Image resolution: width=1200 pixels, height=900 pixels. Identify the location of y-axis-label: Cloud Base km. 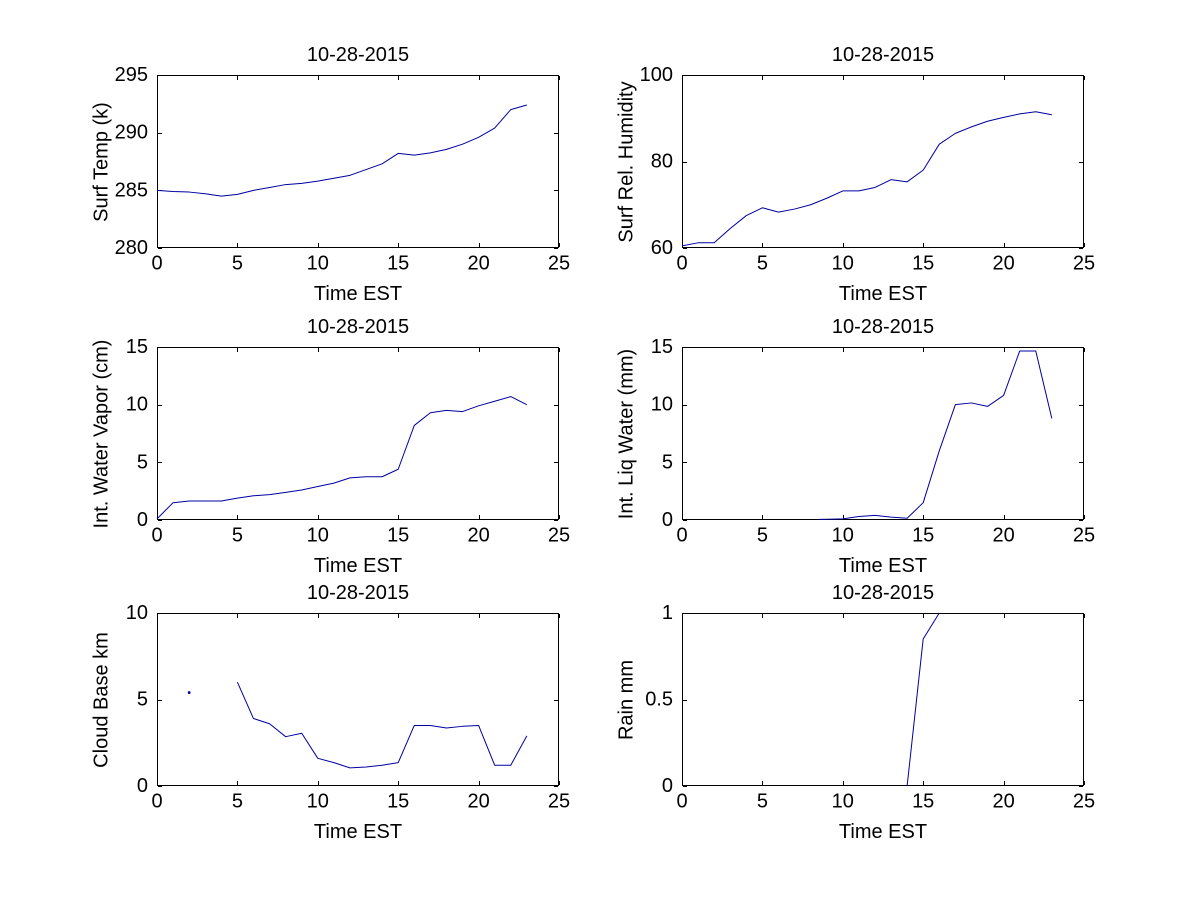
(101, 699).